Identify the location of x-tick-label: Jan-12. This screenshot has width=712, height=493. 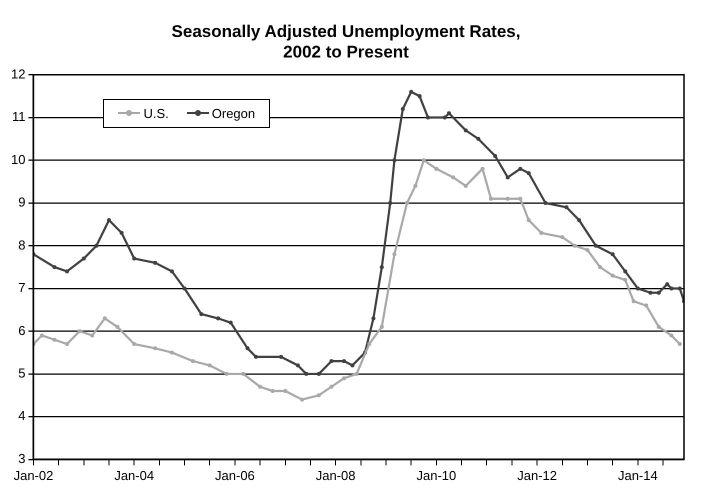
(537, 475).